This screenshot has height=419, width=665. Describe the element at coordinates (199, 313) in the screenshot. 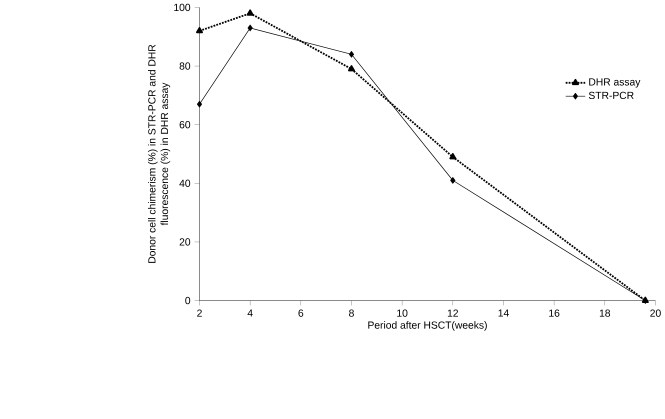

I see `x-tick-label: 2` at that location.